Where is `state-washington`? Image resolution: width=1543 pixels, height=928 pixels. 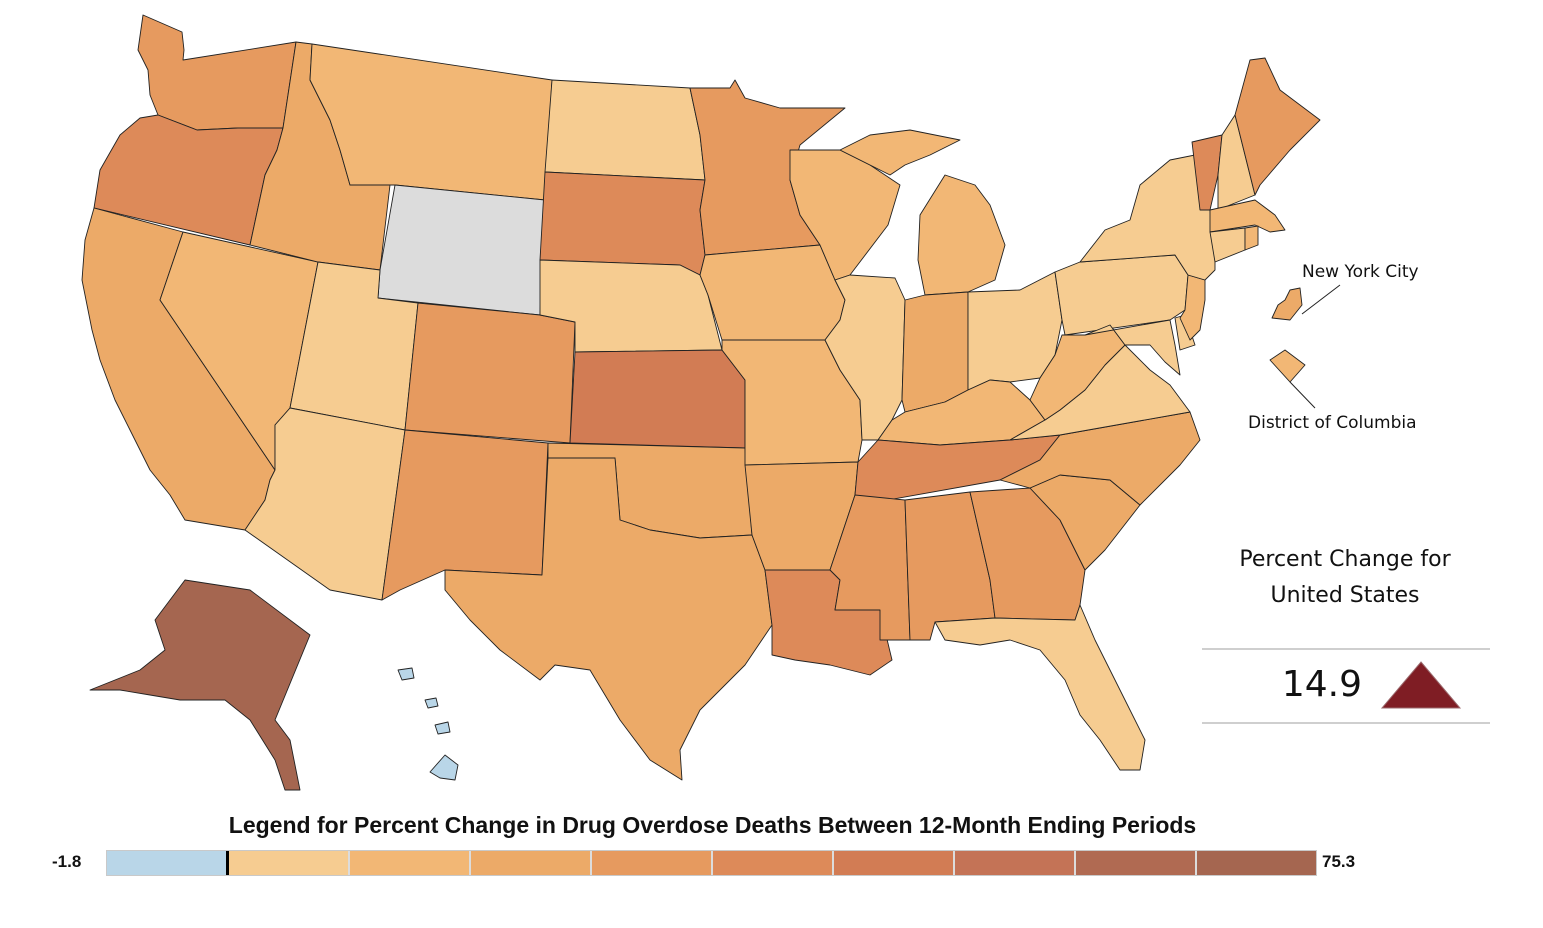 state-washington is located at coordinates (217, 72).